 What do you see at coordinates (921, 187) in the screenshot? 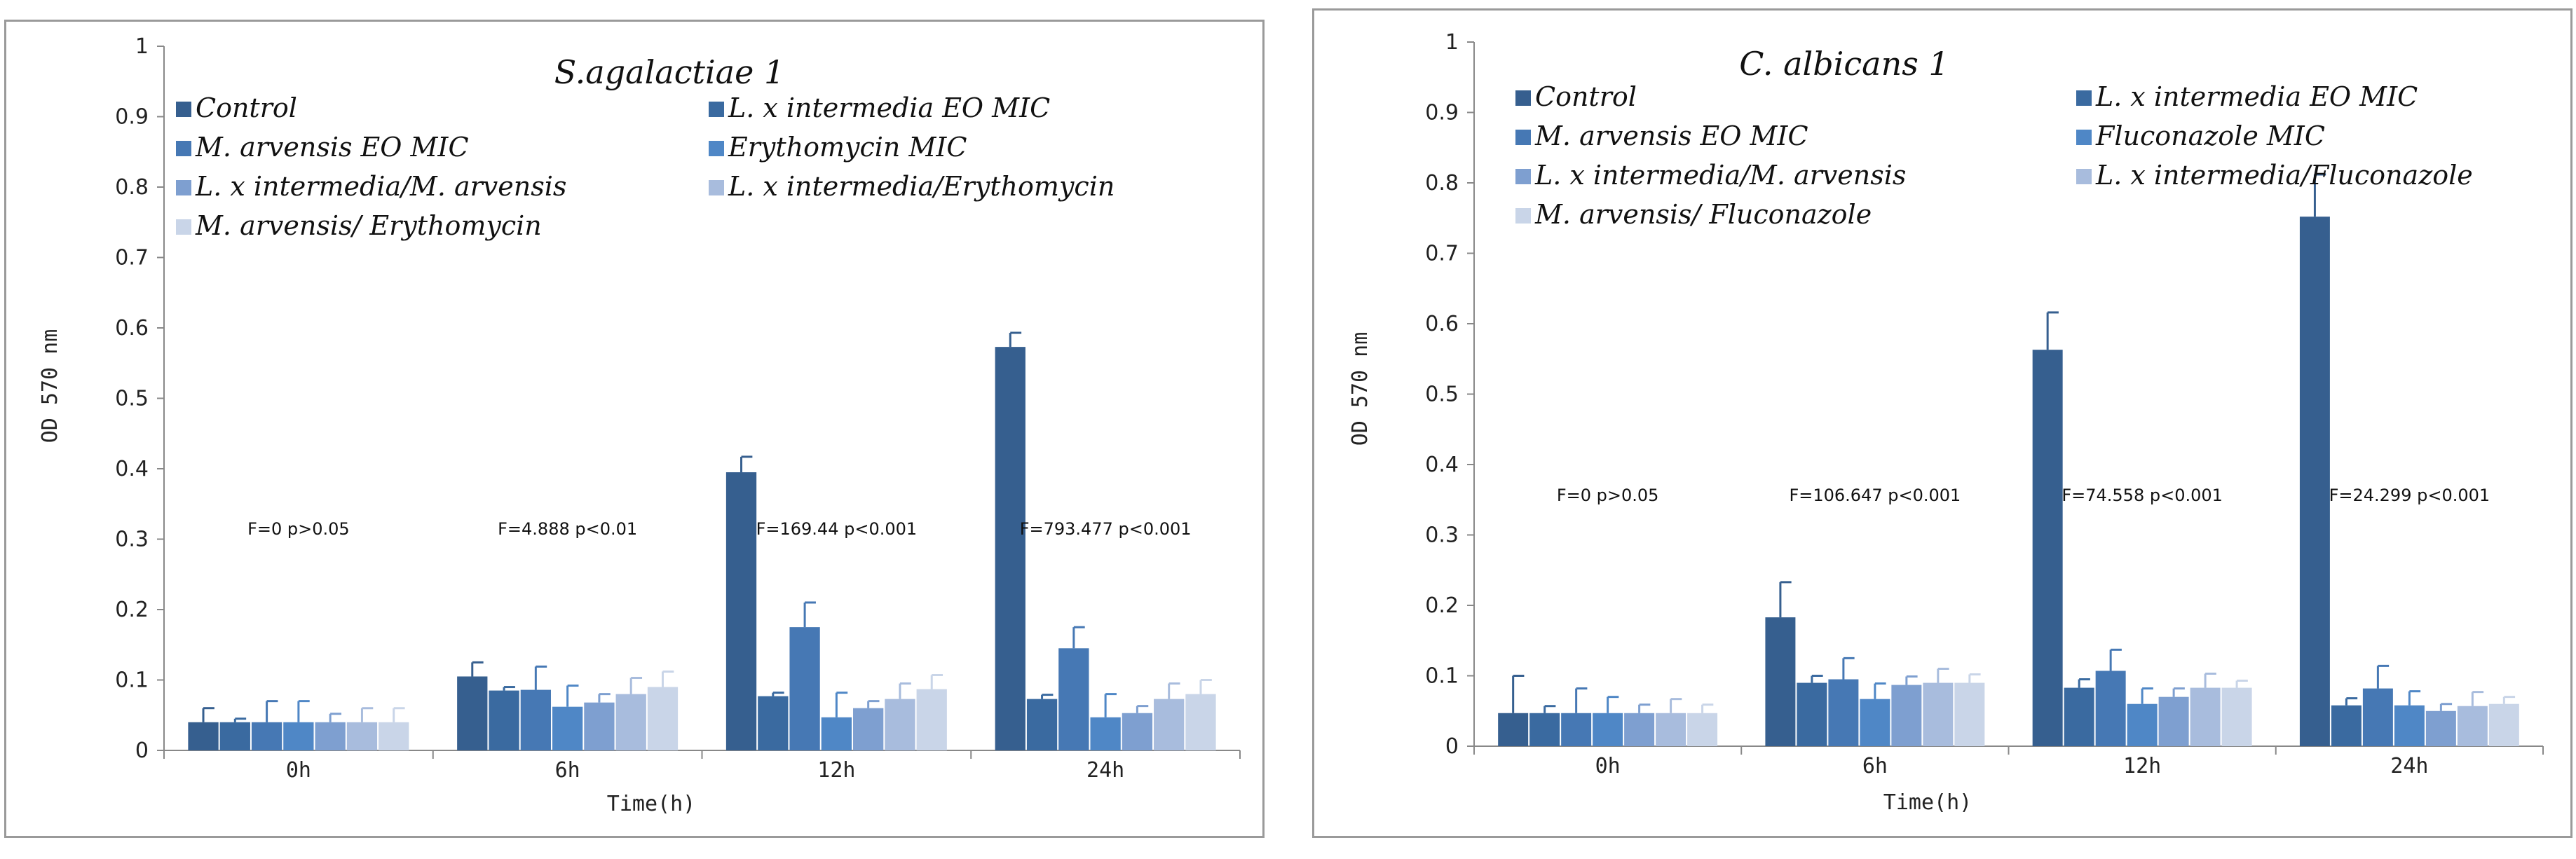
I see `legend-entry: L. x intermedia/Erythomycin` at bounding box center [921, 187].